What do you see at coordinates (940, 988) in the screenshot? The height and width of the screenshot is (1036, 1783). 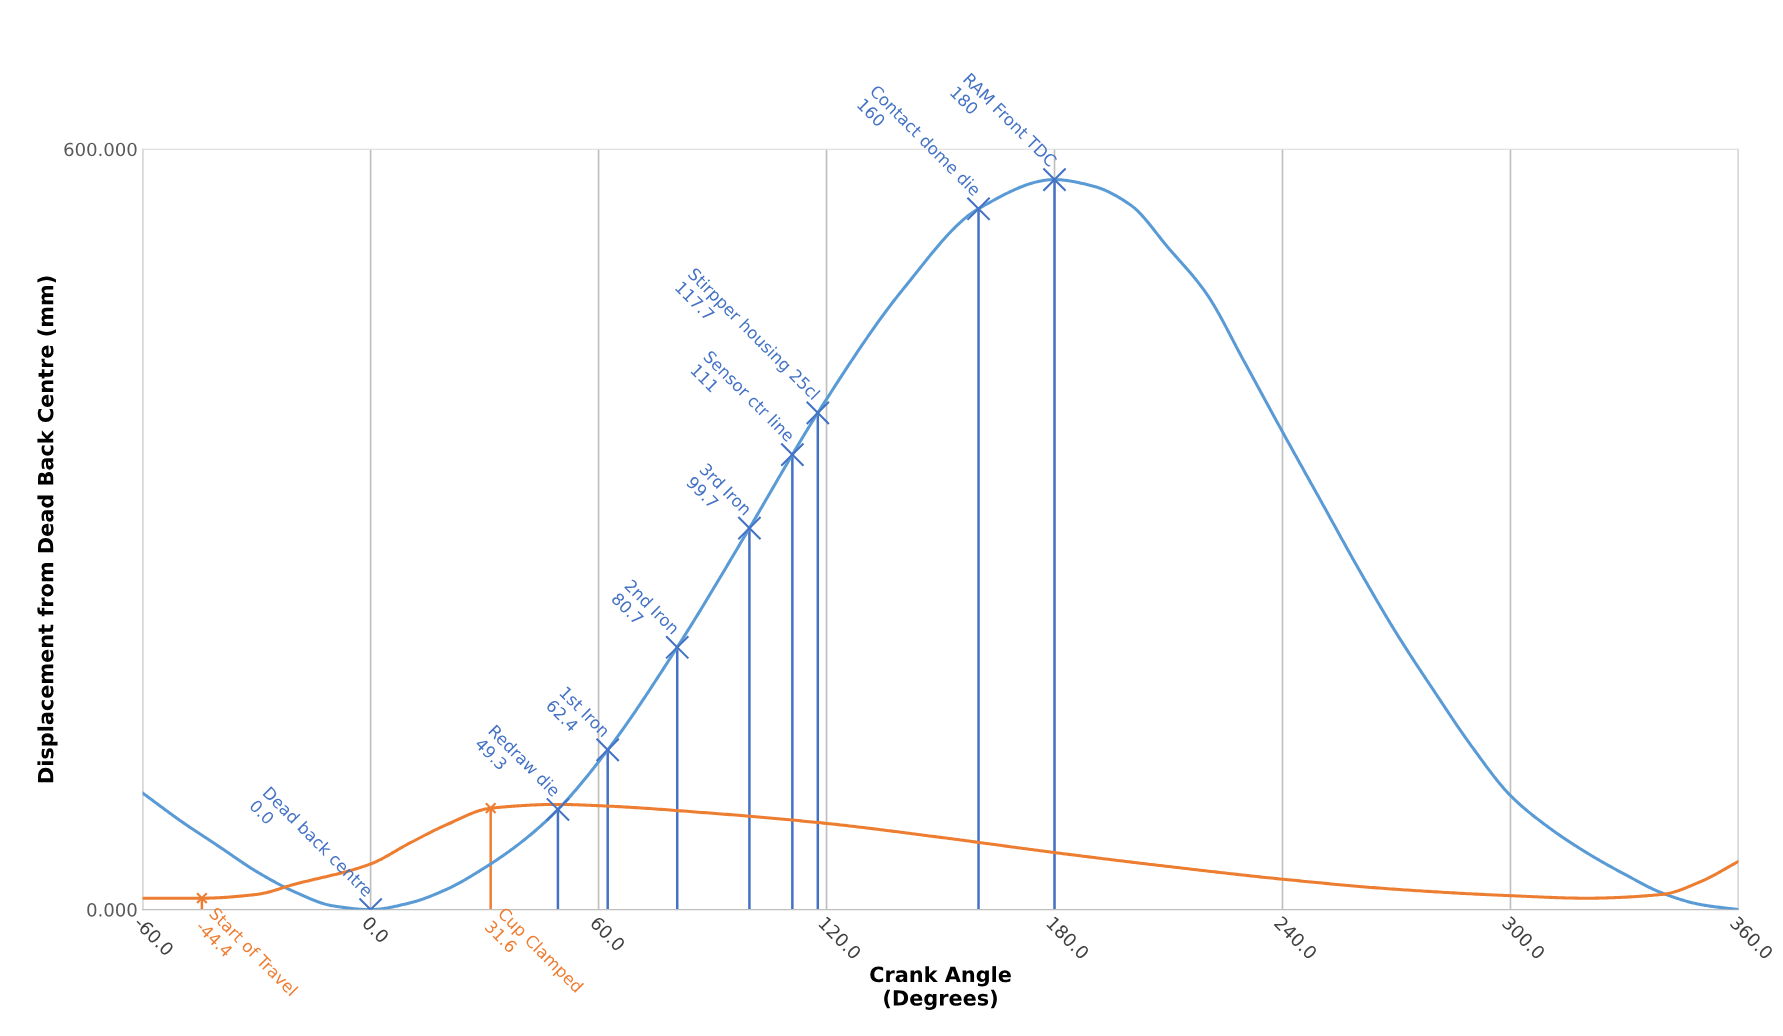 I see `x-axis-title: Crank Angle (Degrees)` at bounding box center [940, 988].